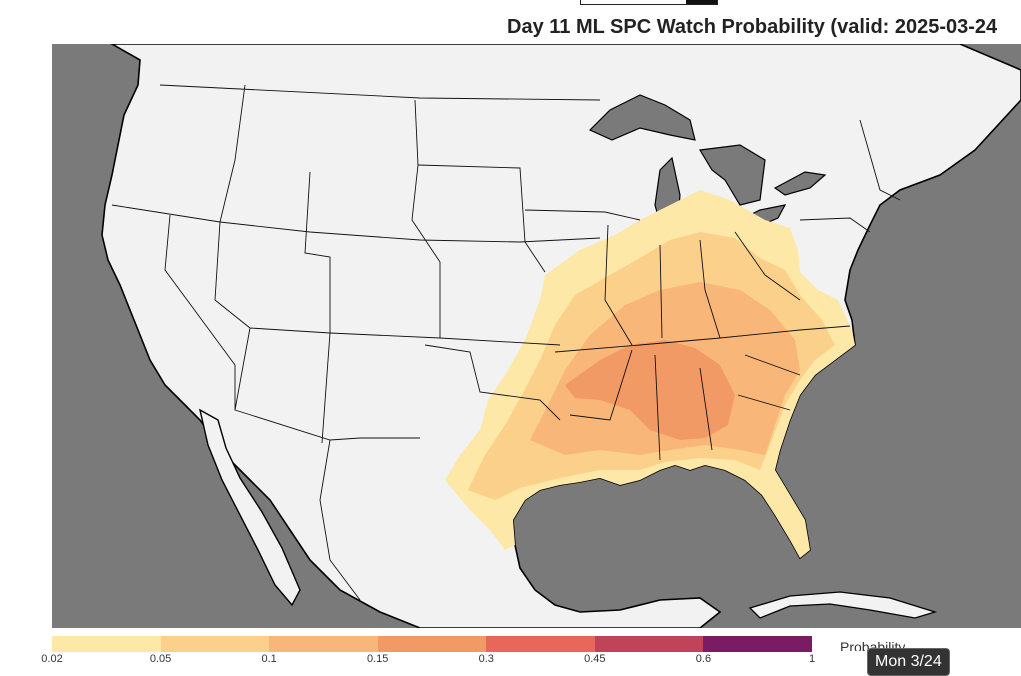 This screenshot has height=676, width=1021. Describe the element at coordinates (812, 659) in the screenshot. I see `colorbar-tick-label: 1` at that location.